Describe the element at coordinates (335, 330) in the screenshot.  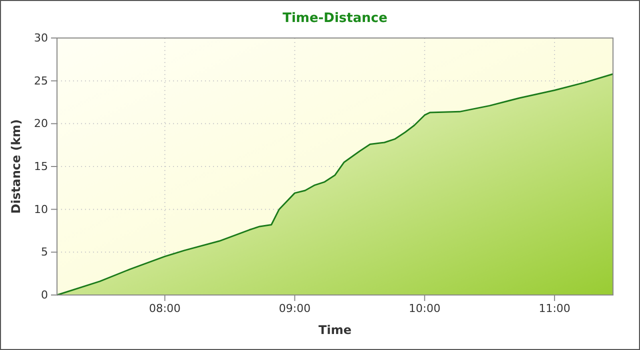
I see `x-axis-title: Time` at that location.